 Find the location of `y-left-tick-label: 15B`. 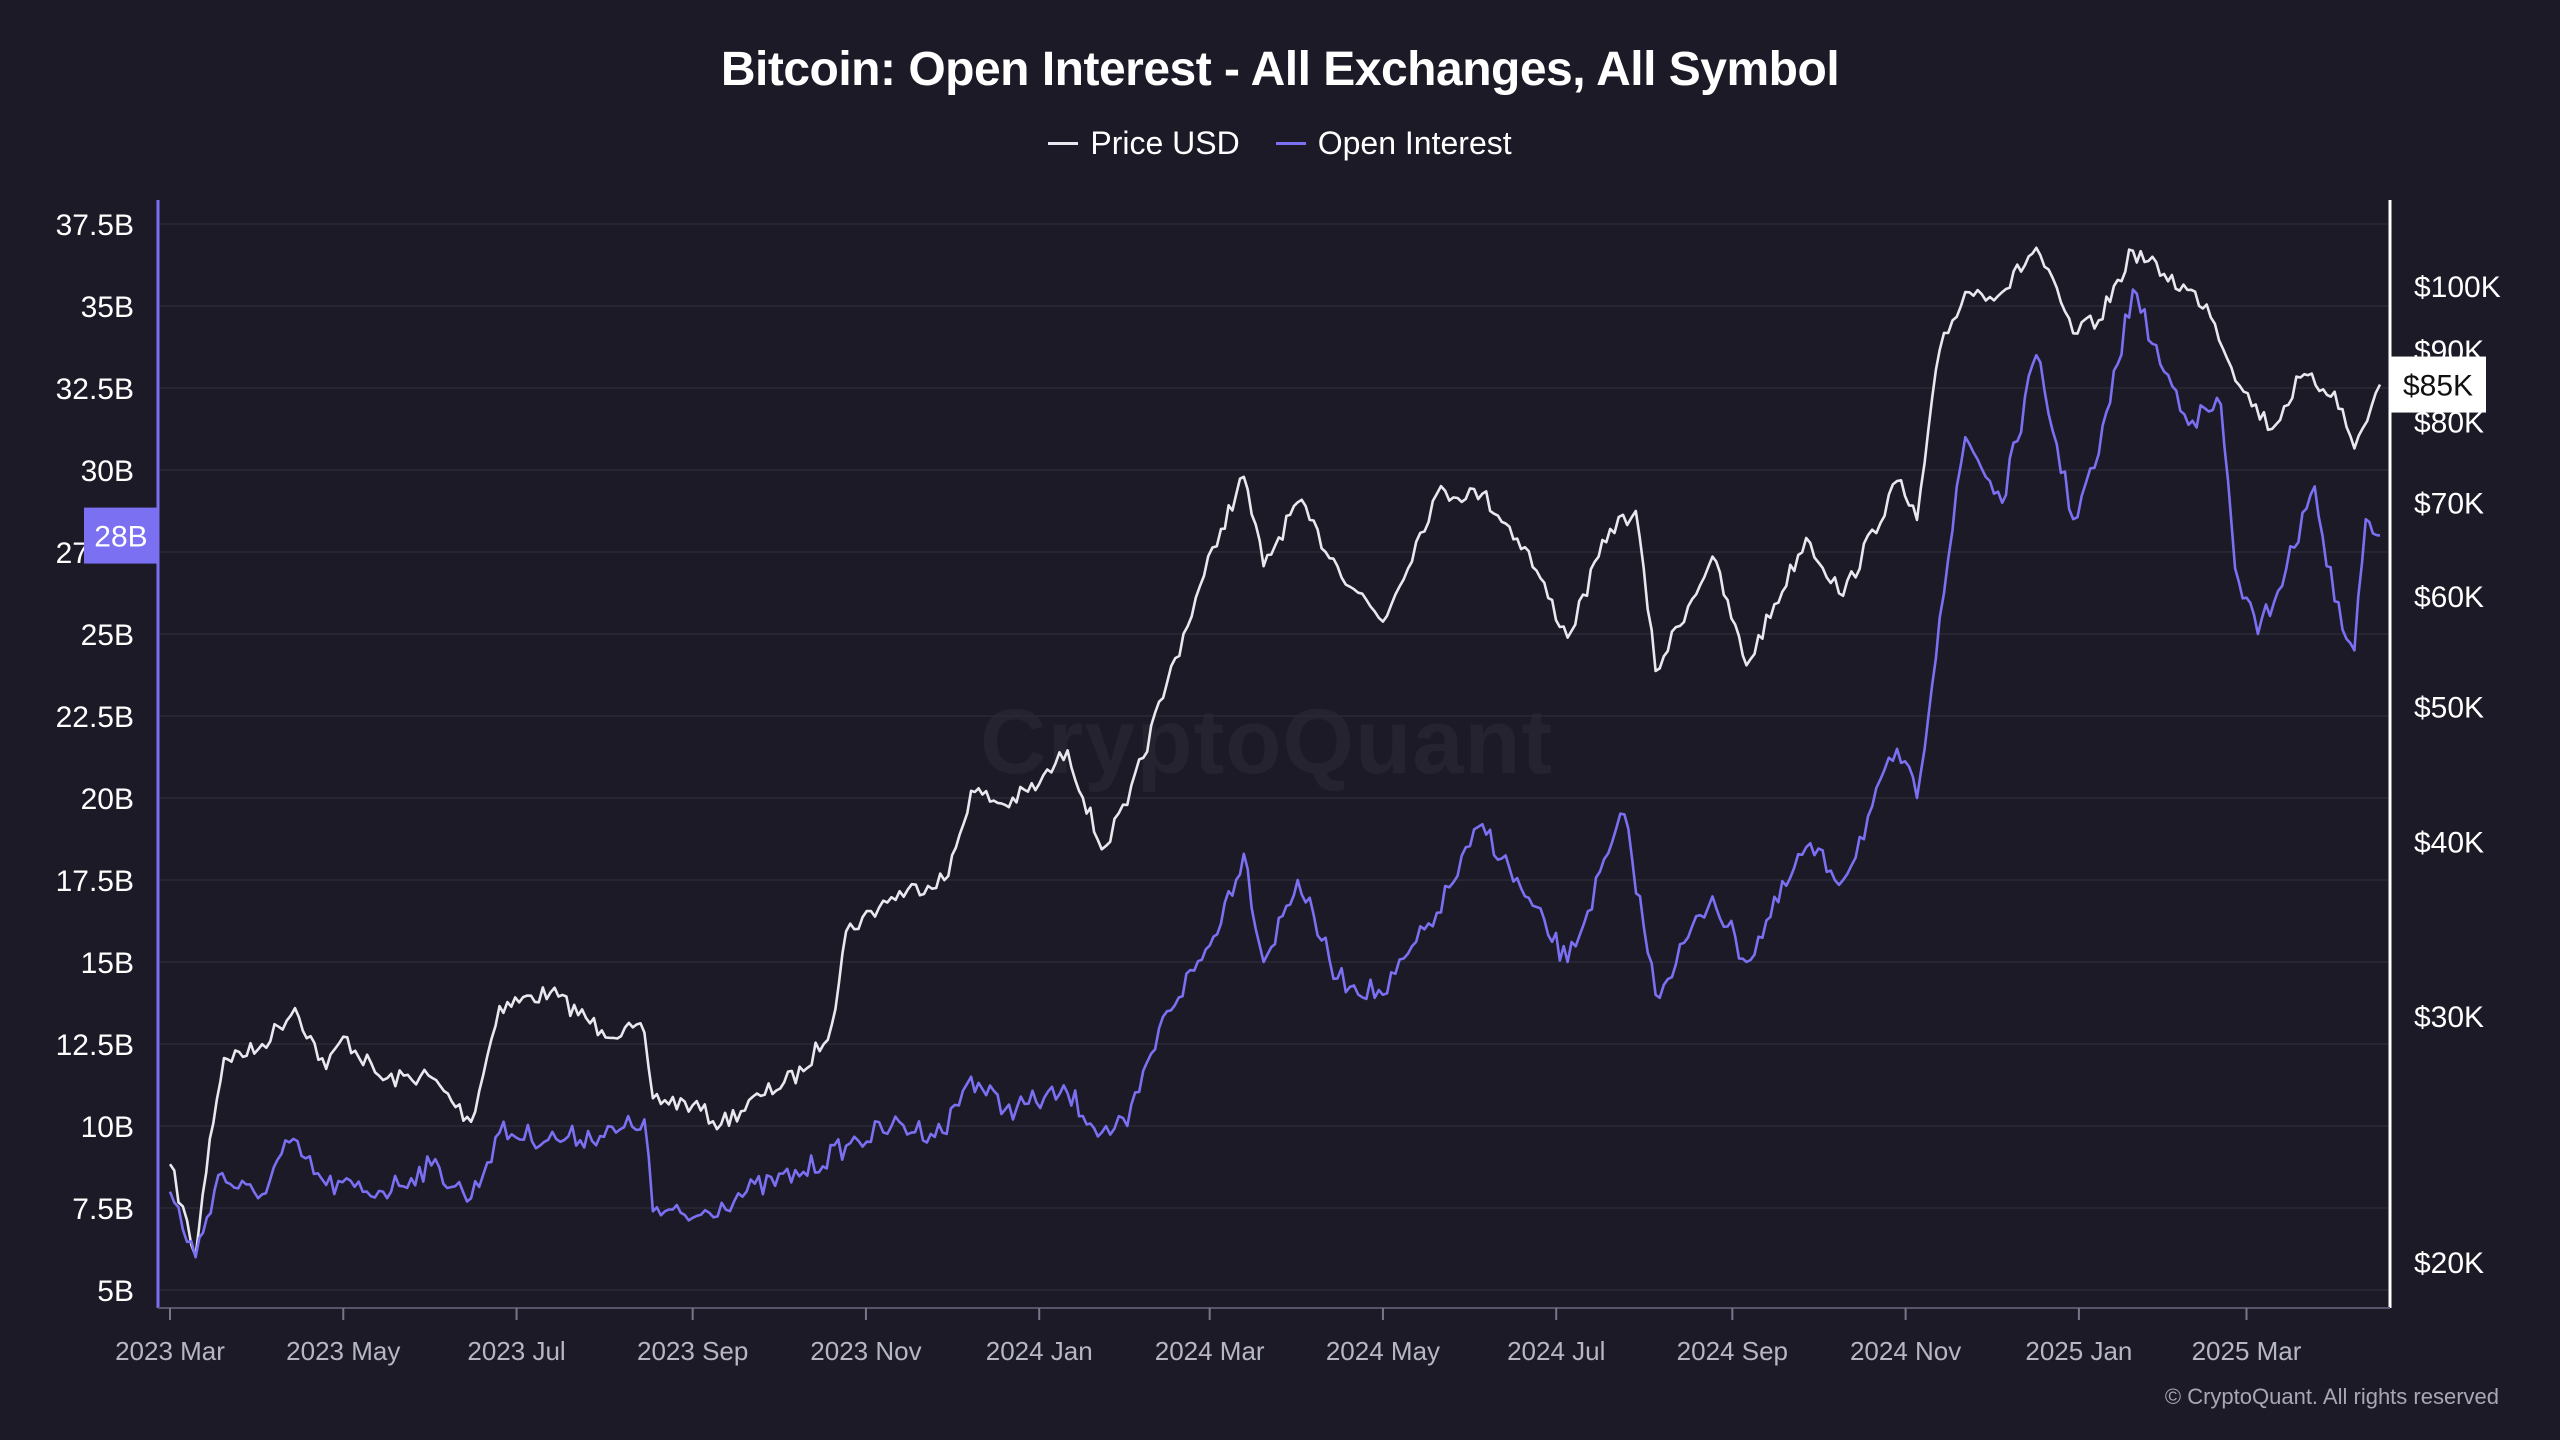

y-left-tick-label: 15B is located at coordinates (107, 963).